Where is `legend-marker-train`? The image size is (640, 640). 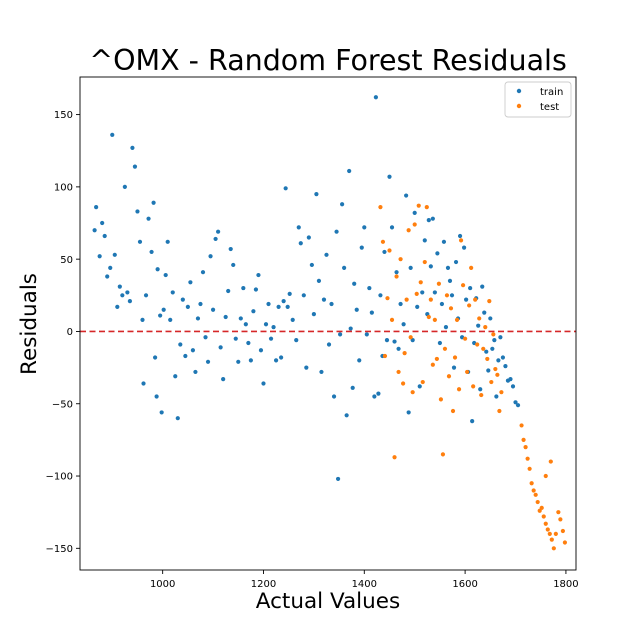
legend-marker-train is located at coordinates (519, 91).